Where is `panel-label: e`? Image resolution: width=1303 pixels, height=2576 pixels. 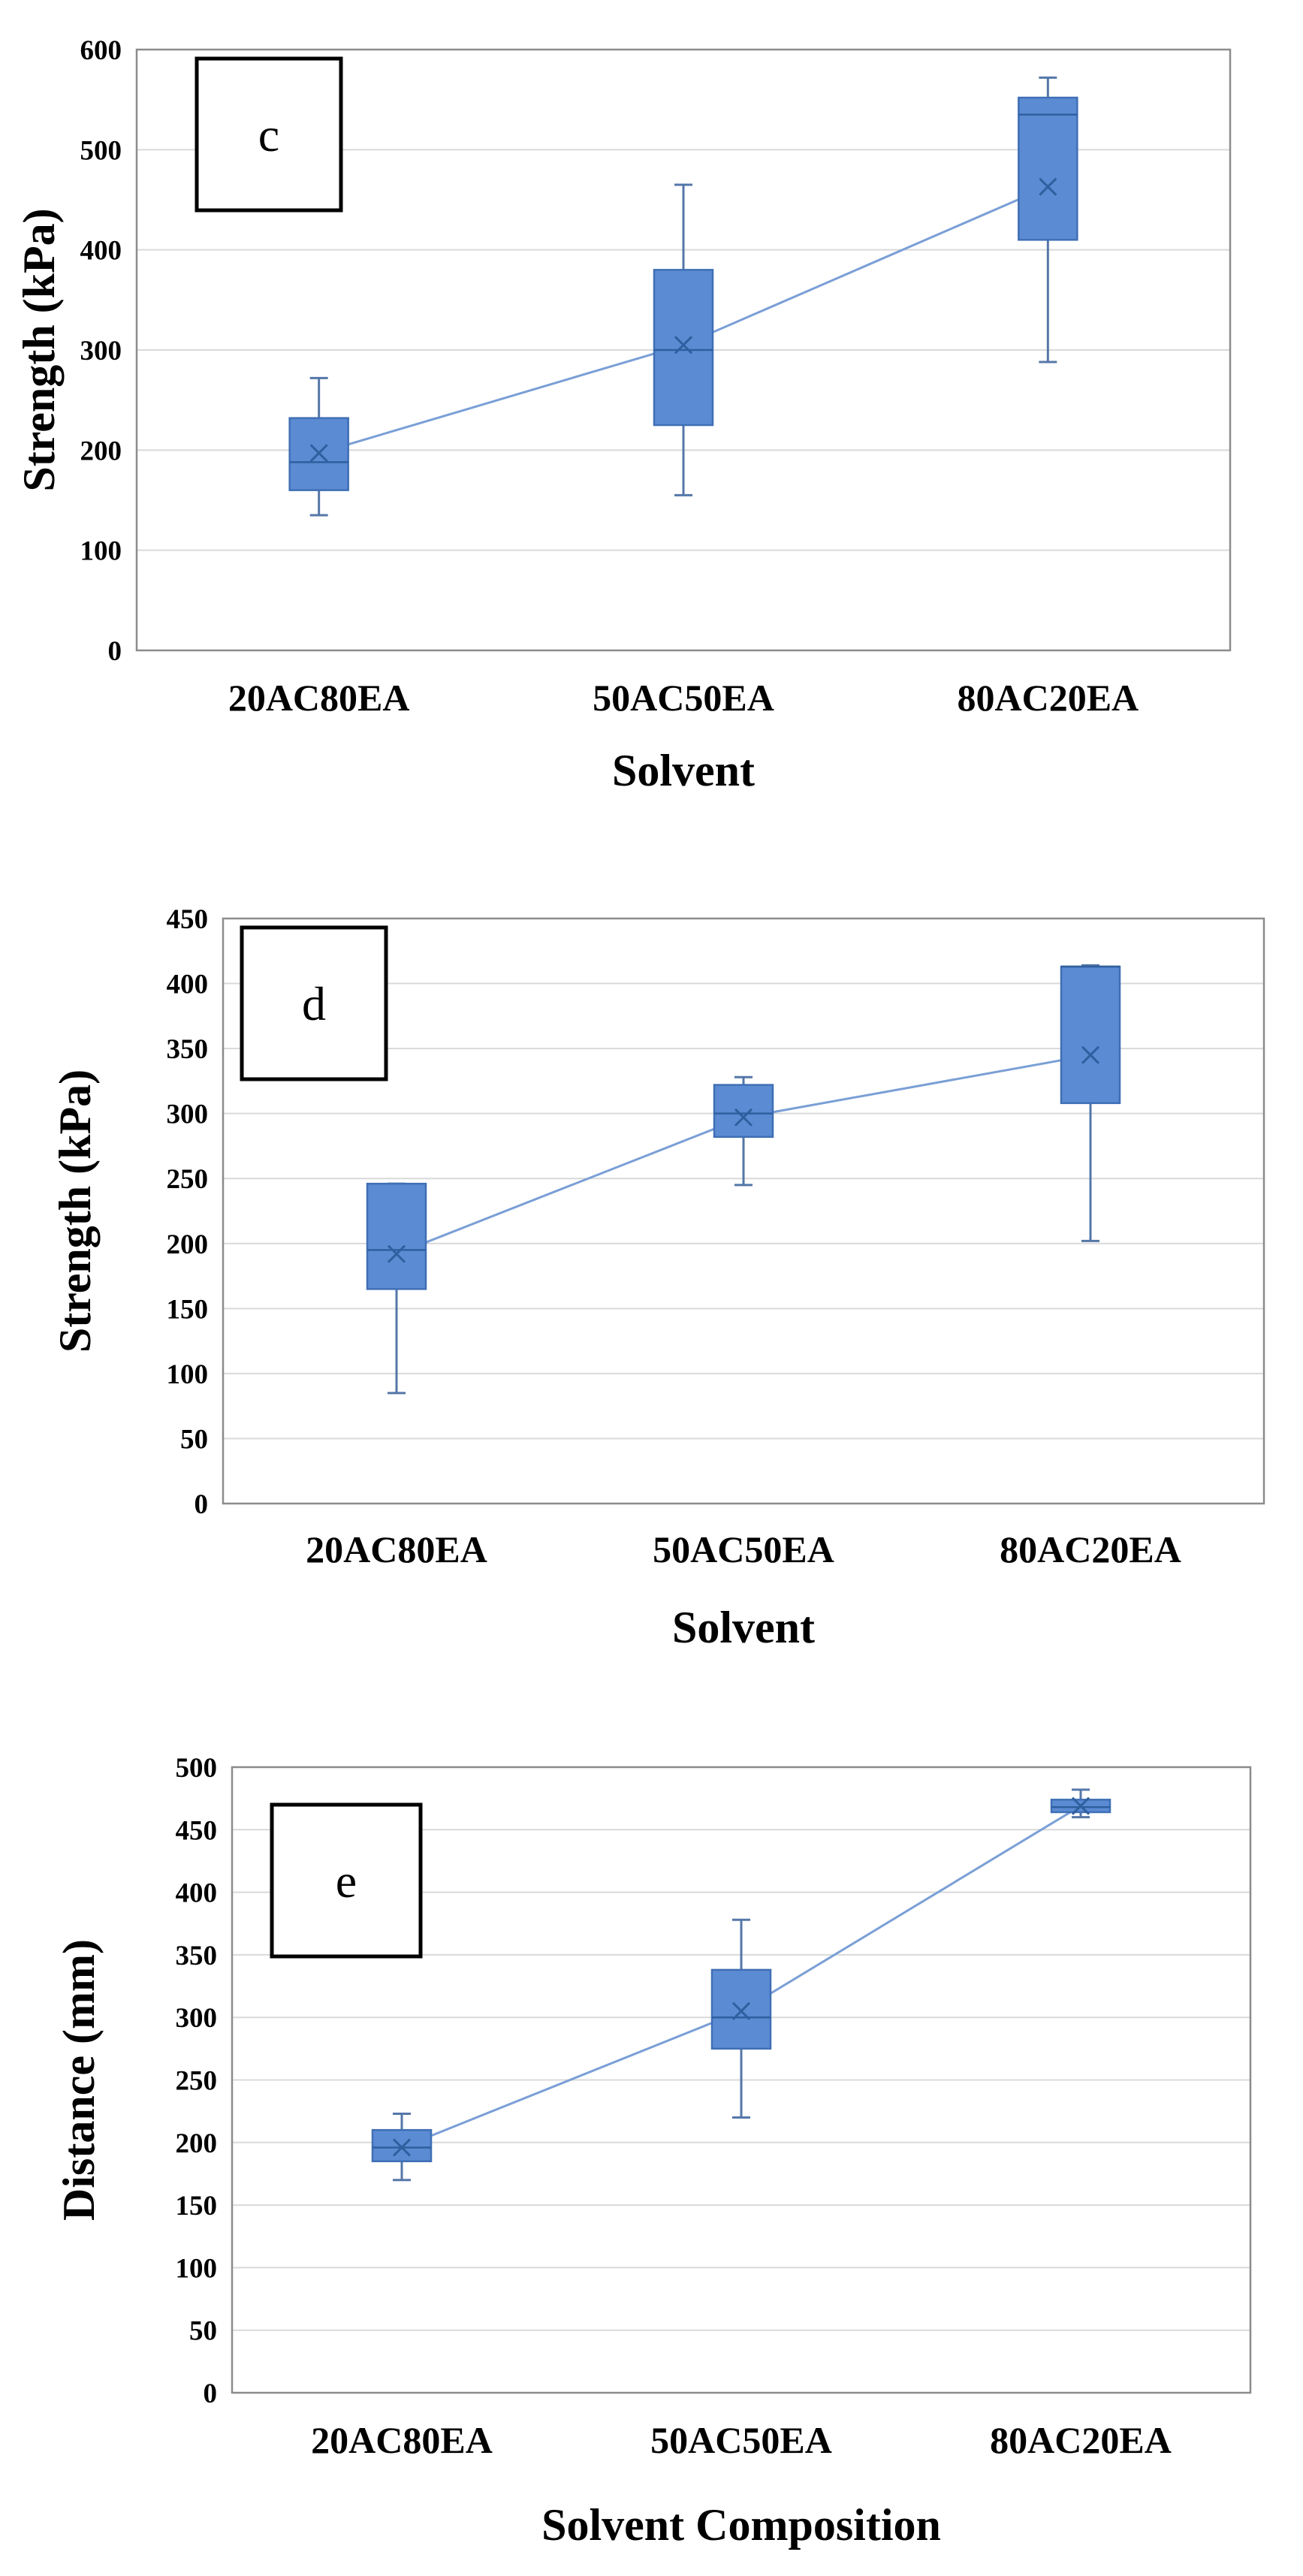
panel-label: e is located at coordinates (346, 1881).